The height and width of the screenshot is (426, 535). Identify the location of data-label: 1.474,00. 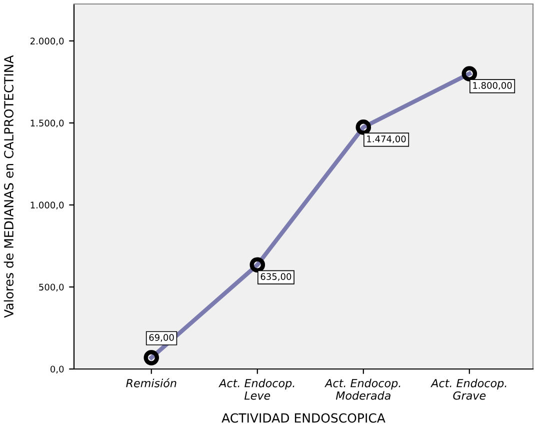
(386, 139).